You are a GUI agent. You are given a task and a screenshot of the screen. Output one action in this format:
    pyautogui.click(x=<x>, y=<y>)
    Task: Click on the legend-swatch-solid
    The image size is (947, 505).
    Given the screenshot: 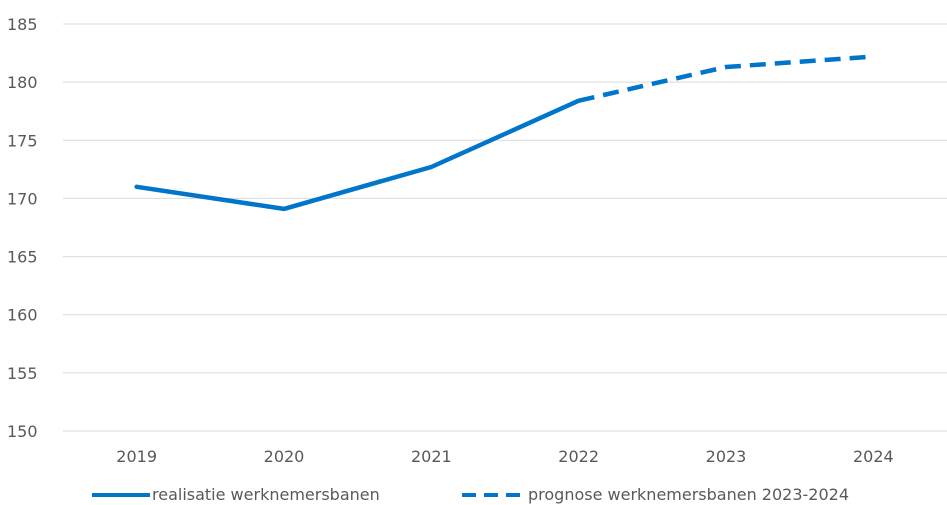 What is the action you would take?
    pyautogui.click(x=121, y=494)
    